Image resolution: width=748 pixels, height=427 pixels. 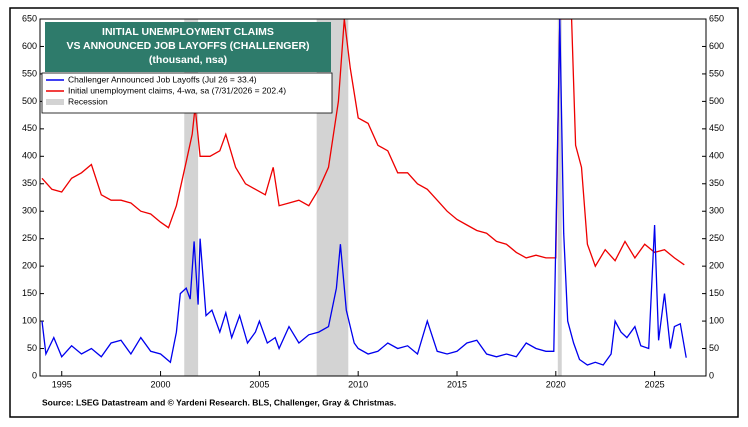 I want to click on chart-title: INITIAL UNEMPLOYMENT CLAIMS, so click(x=188, y=32).